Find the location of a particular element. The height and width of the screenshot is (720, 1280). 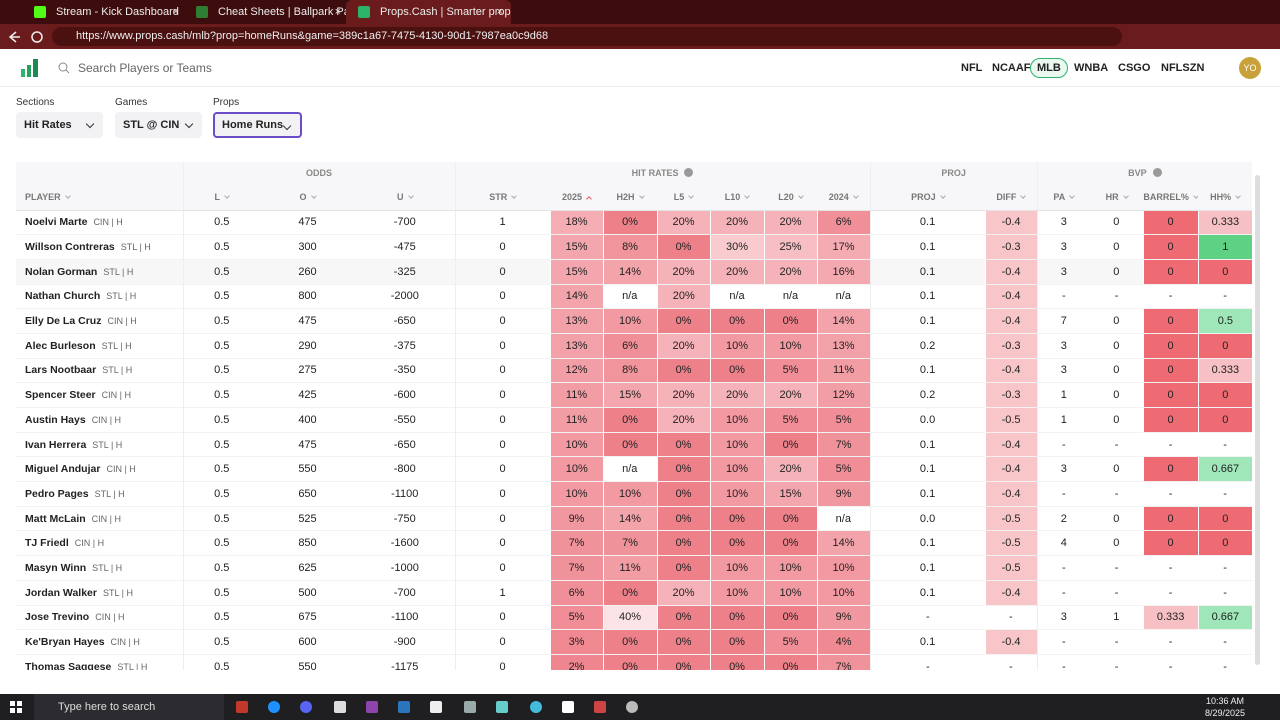

sort-arrow is located at coordinates (855, 195).